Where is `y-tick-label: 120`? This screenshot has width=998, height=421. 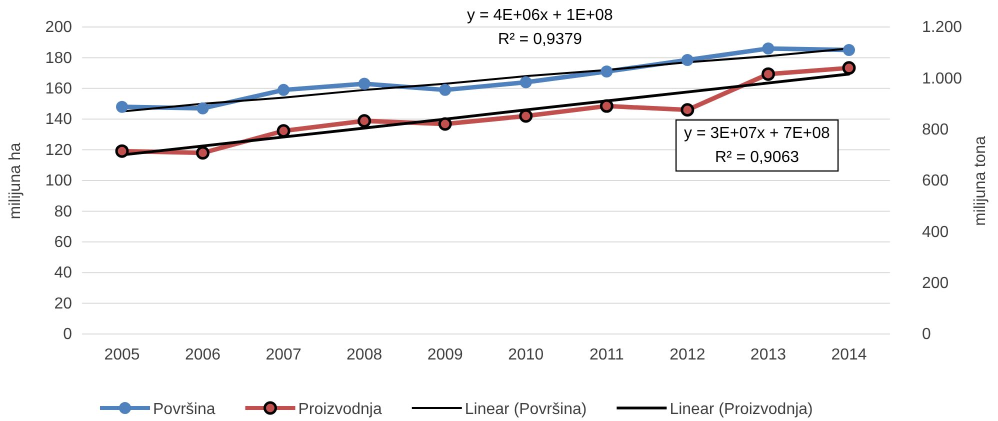
y-tick-label: 120 is located at coordinates (58, 150).